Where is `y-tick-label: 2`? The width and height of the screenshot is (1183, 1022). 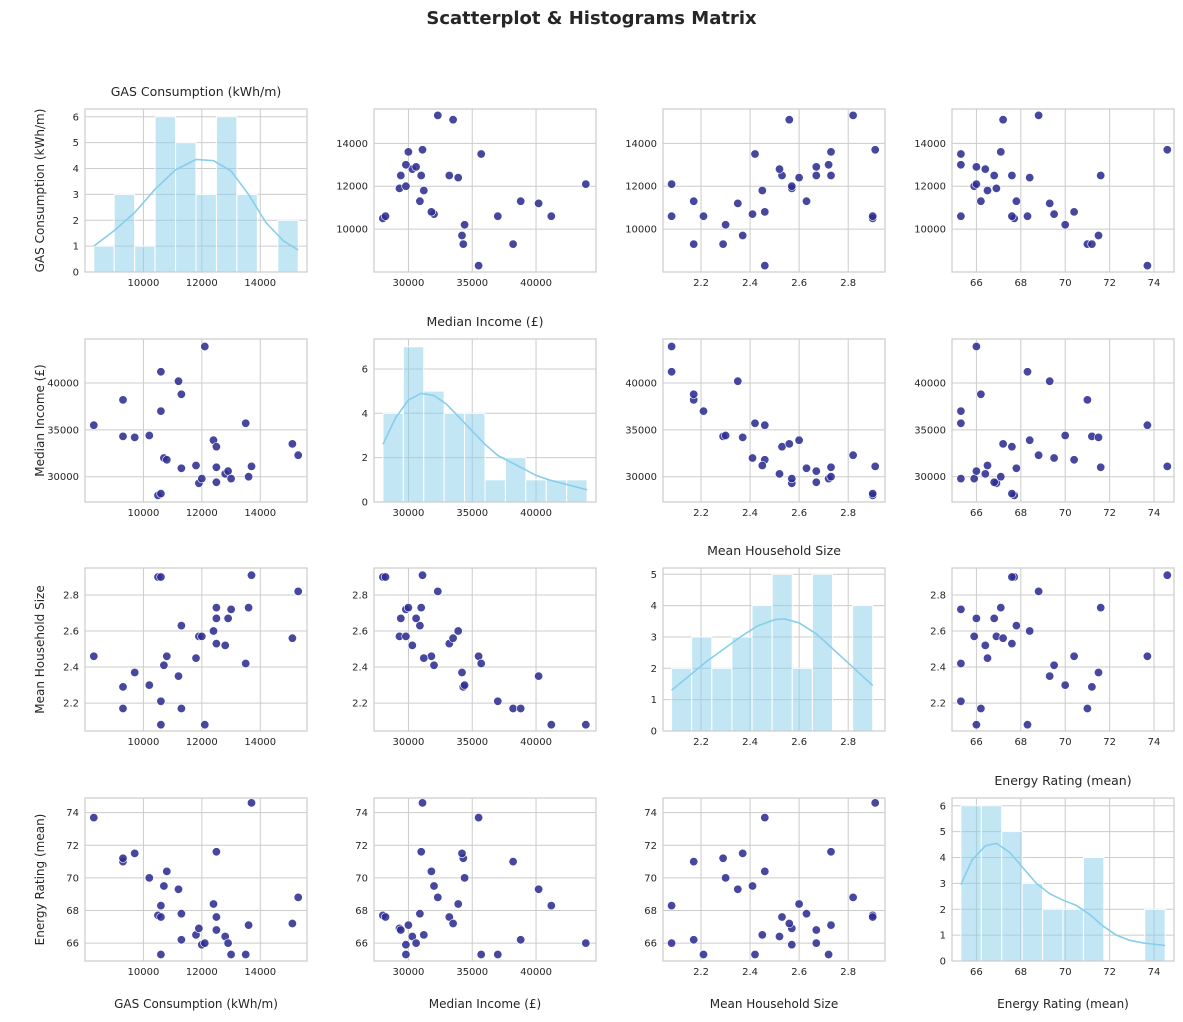
y-tick-label: 2 is located at coordinates (76, 221).